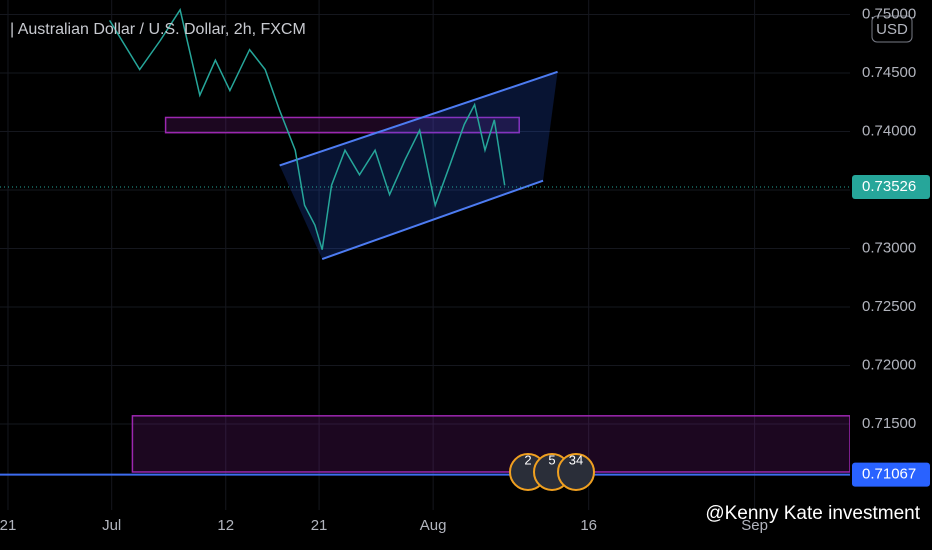  I want to click on currency-label: USD, so click(892, 29).